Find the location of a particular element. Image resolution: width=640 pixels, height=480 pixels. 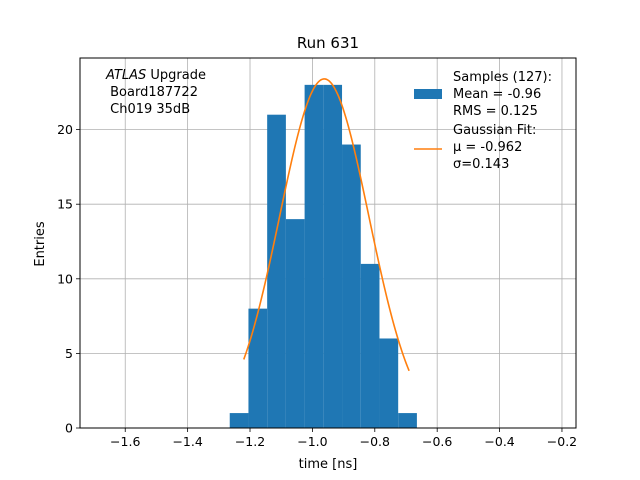

y-tick-label-0: 0 is located at coordinates (69, 428).